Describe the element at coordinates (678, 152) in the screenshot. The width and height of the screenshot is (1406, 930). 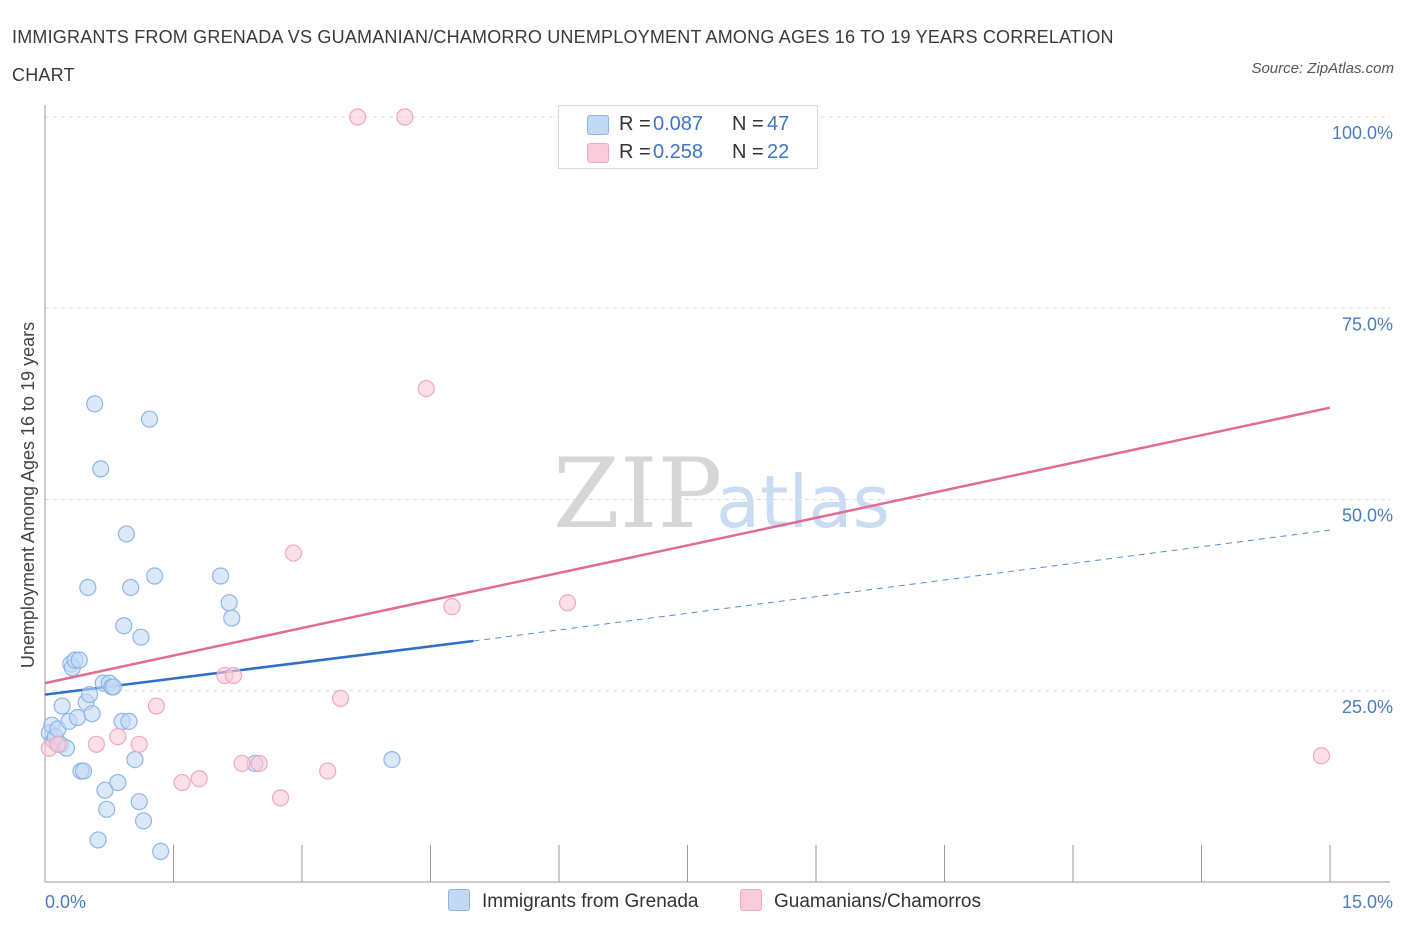
I see `r-value: 0.258` at that location.